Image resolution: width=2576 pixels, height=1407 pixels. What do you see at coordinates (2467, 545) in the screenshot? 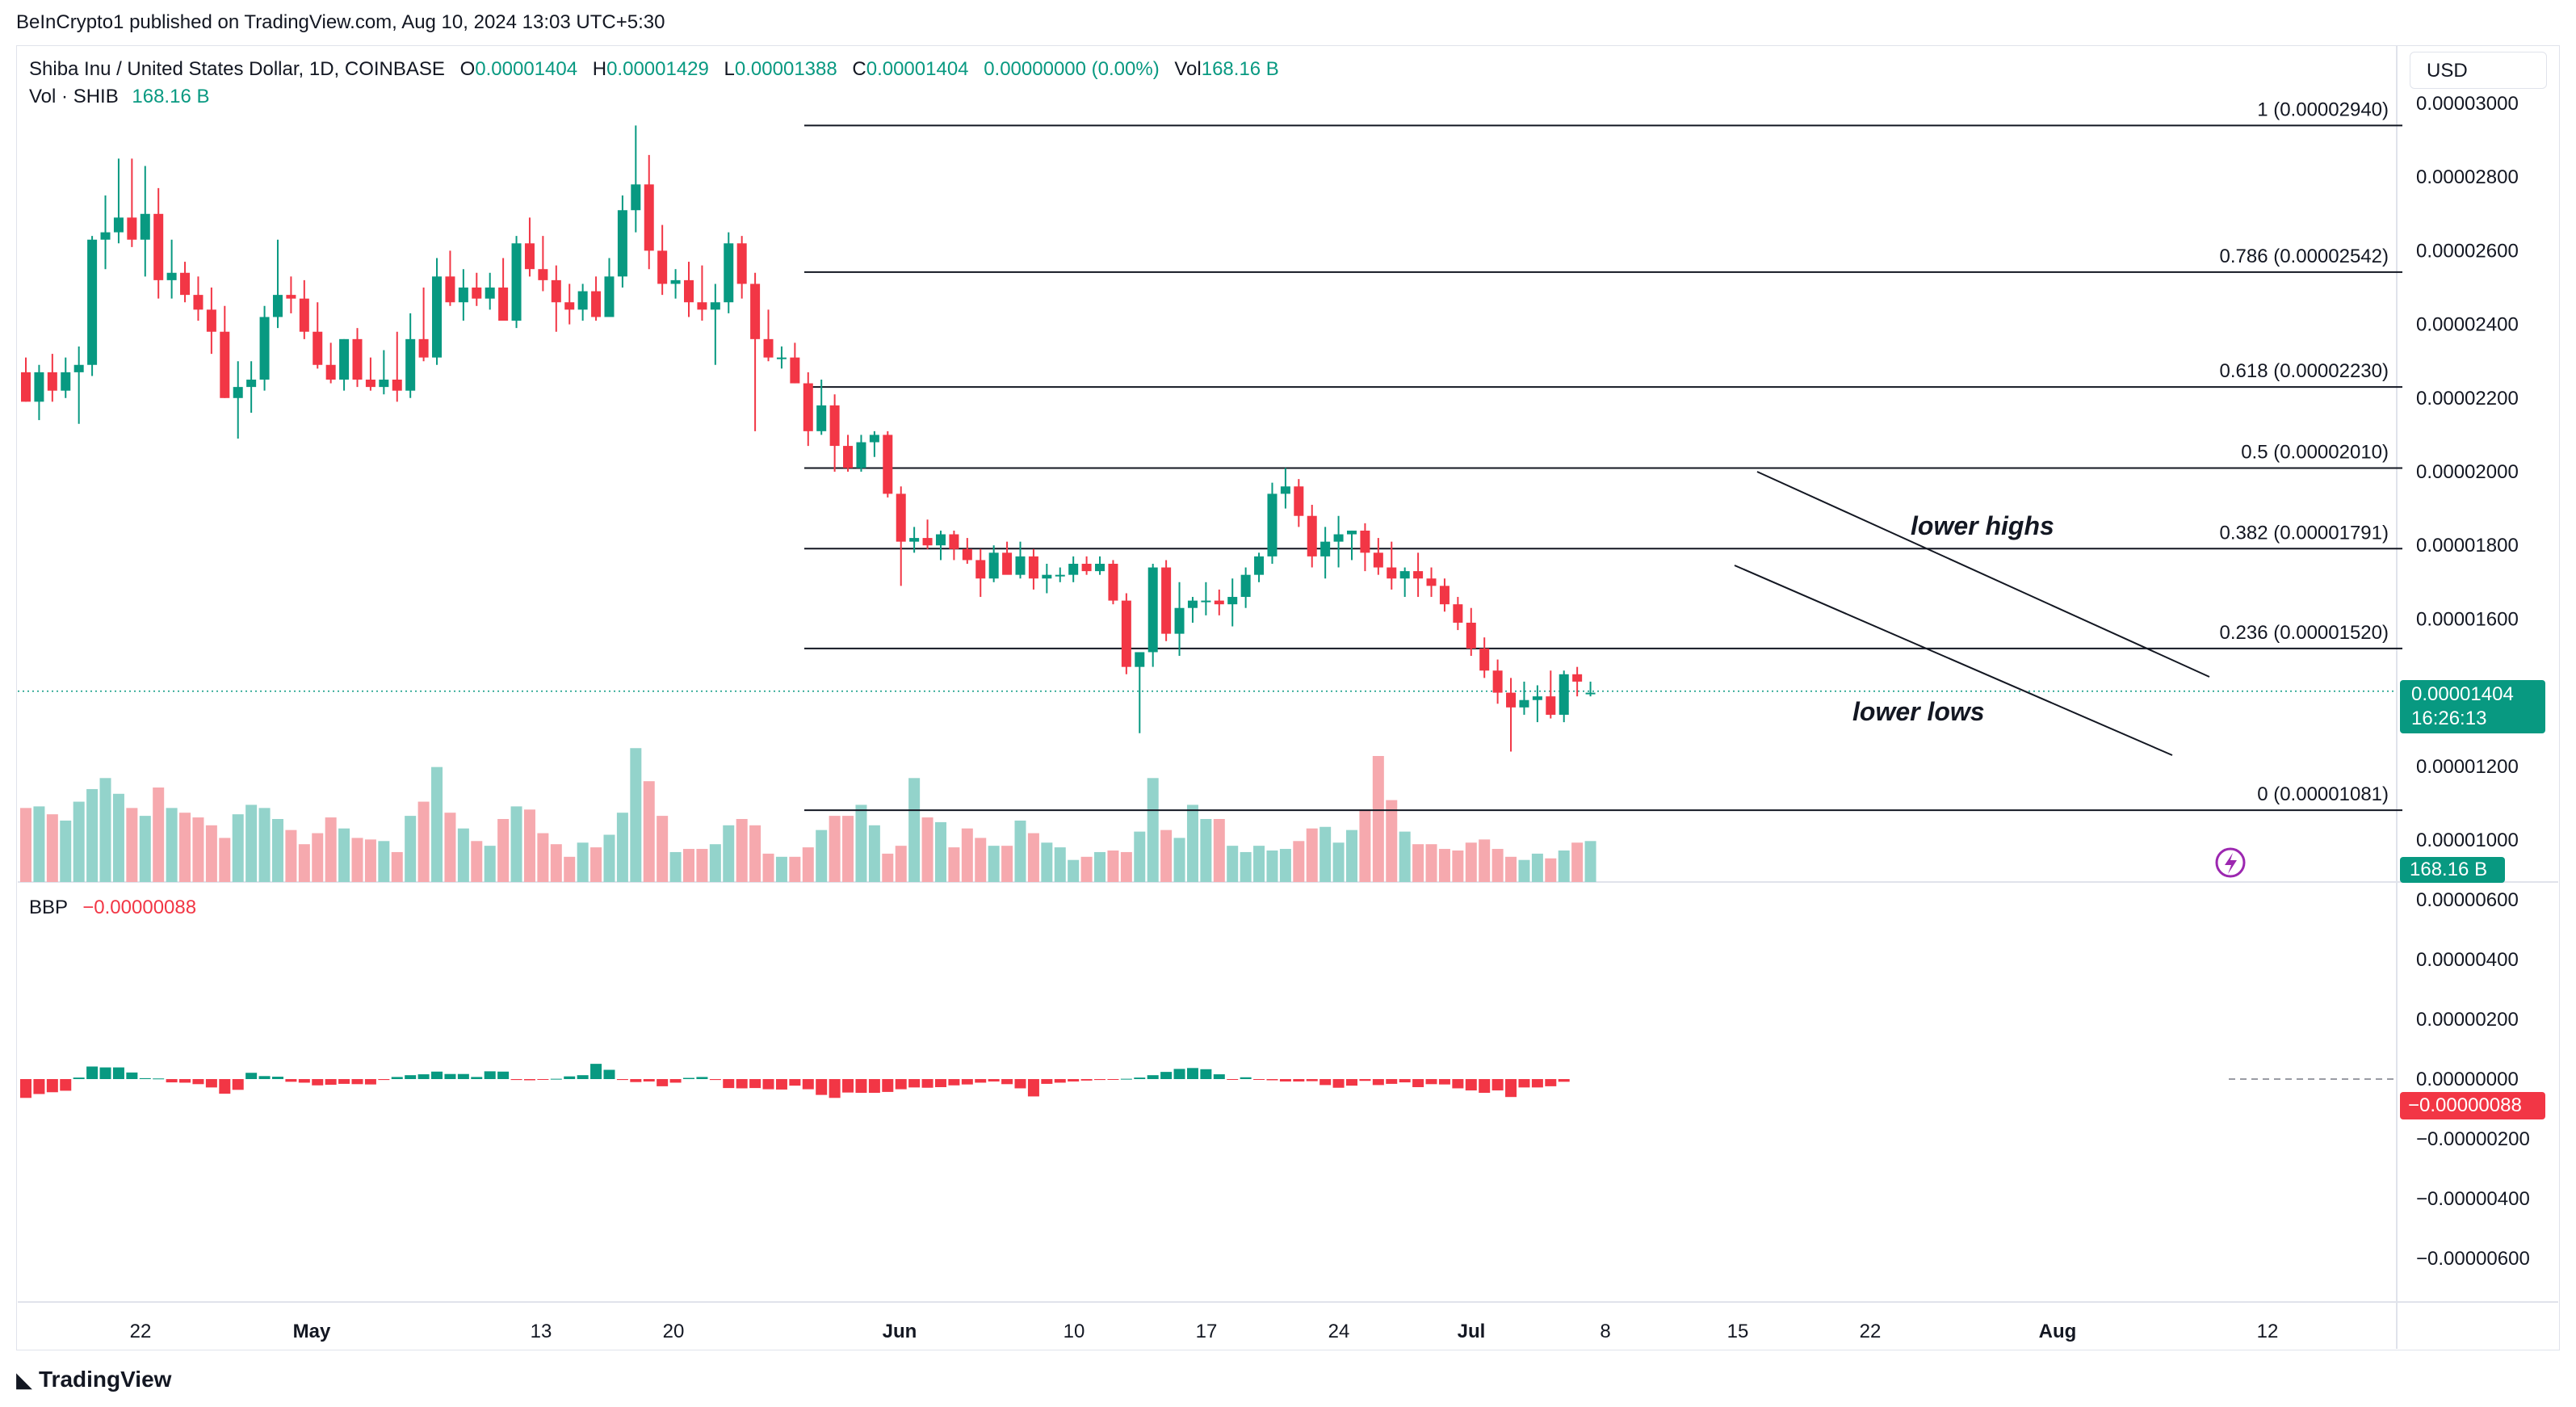
I see `price-axis-label: 0.00001800` at bounding box center [2467, 545].